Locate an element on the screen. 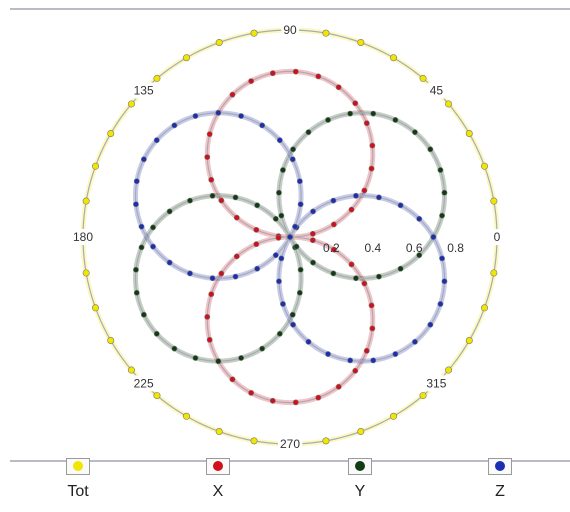 The image size is (570, 512). legend-marker-z is located at coordinates (500, 466).